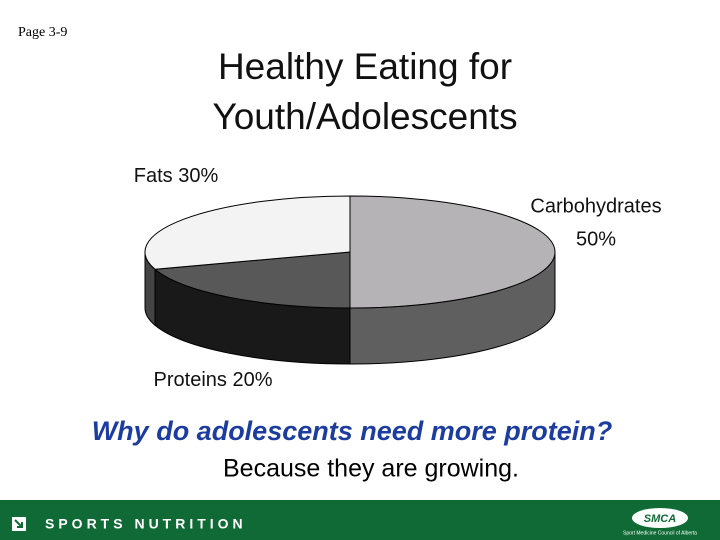 The height and width of the screenshot is (540, 720). What do you see at coordinates (595, 206) in the screenshot?
I see `slice-label: Carbohydrates` at bounding box center [595, 206].